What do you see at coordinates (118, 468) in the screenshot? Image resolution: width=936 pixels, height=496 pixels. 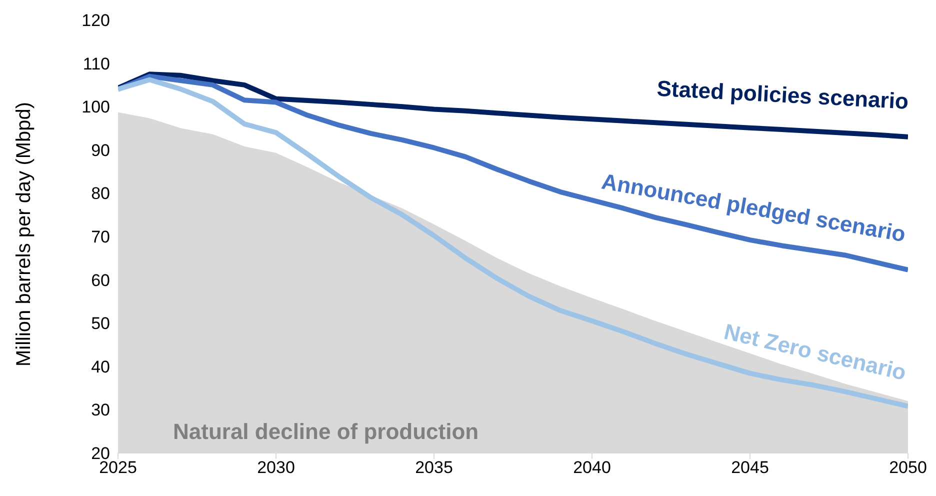 I see `x-tick-label: 2025` at bounding box center [118, 468].